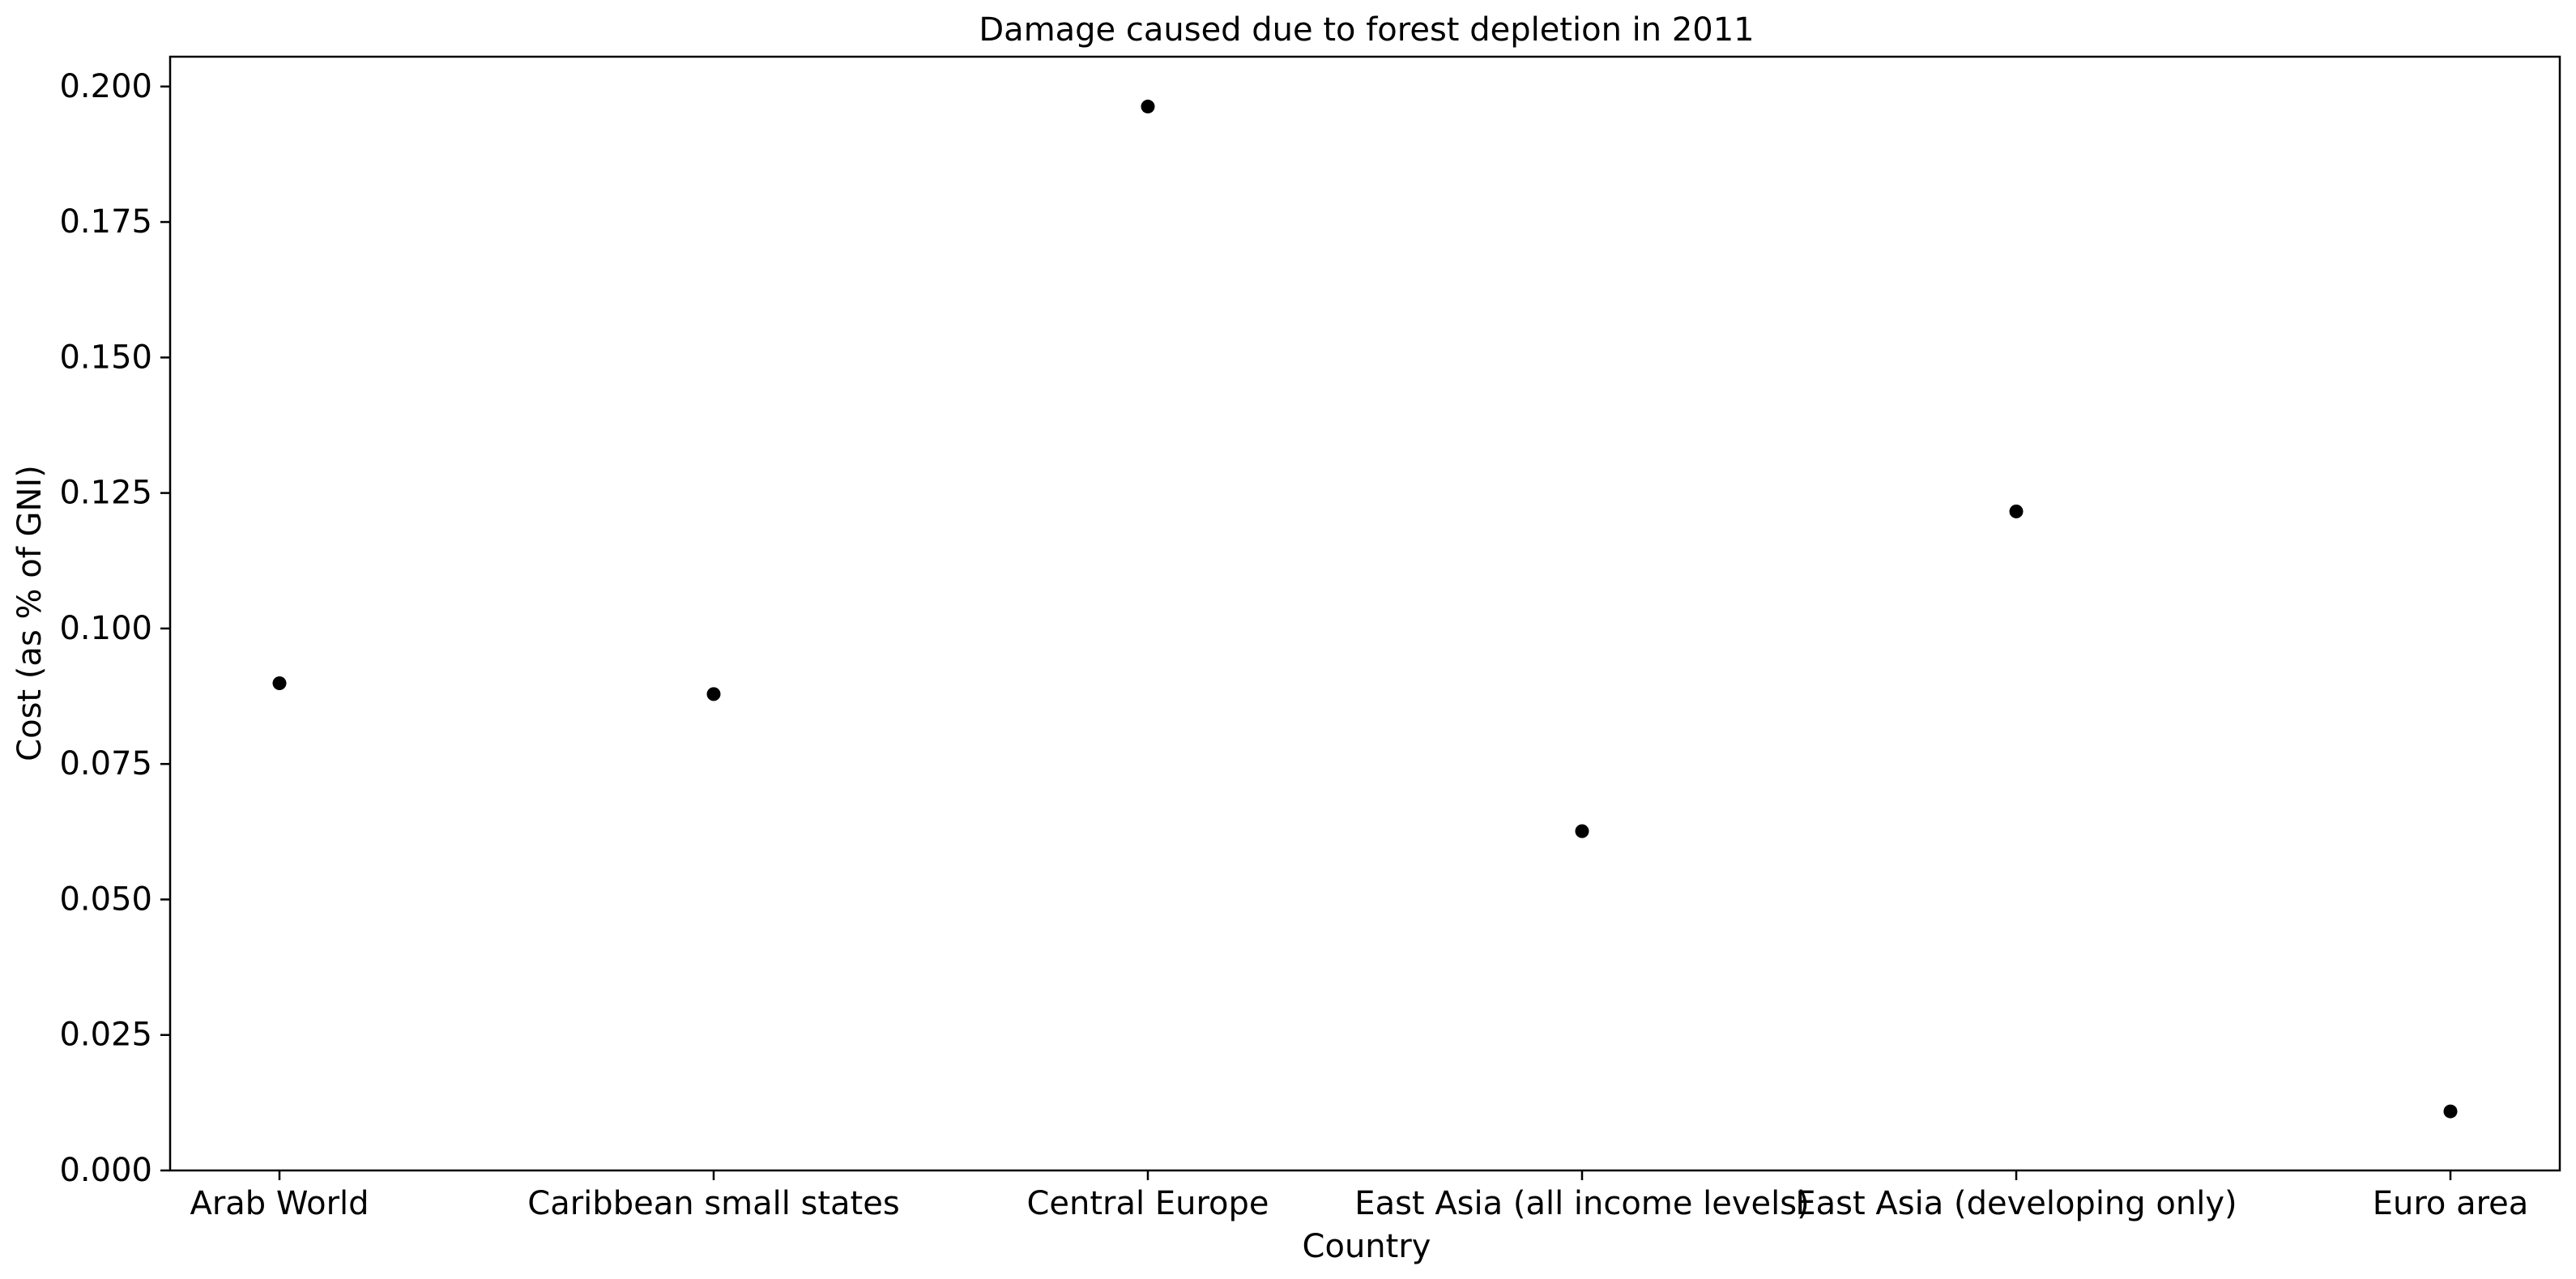  What do you see at coordinates (105, 493) in the screenshot?
I see `y-tick-label: 0.125` at bounding box center [105, 493].